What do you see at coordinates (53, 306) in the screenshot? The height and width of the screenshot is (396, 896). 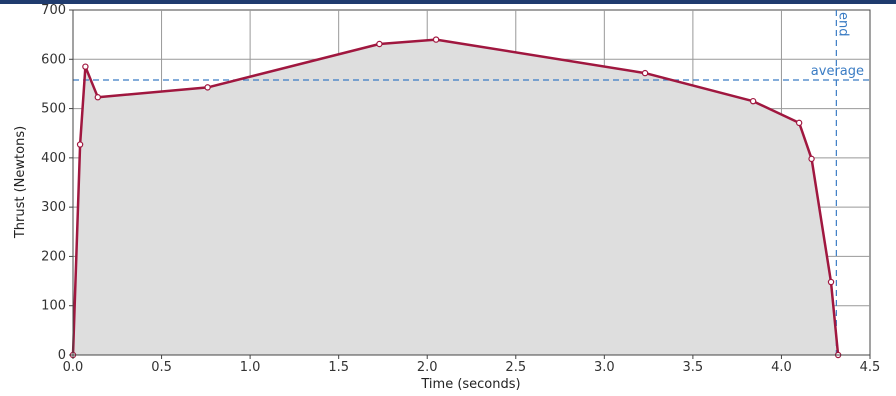 I see `y-tick-label: 100` at bounding box center [53, 306].